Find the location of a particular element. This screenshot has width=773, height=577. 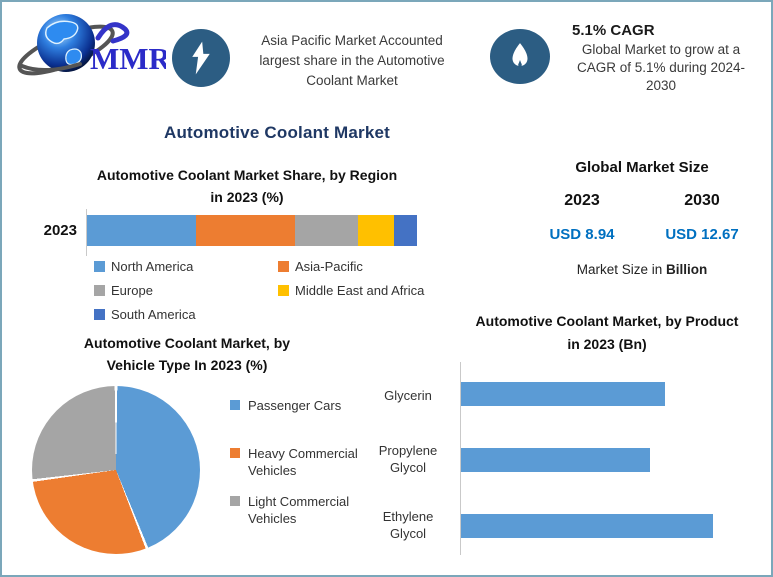

cagr-line: 2030 is located at coordinates (661, 85).